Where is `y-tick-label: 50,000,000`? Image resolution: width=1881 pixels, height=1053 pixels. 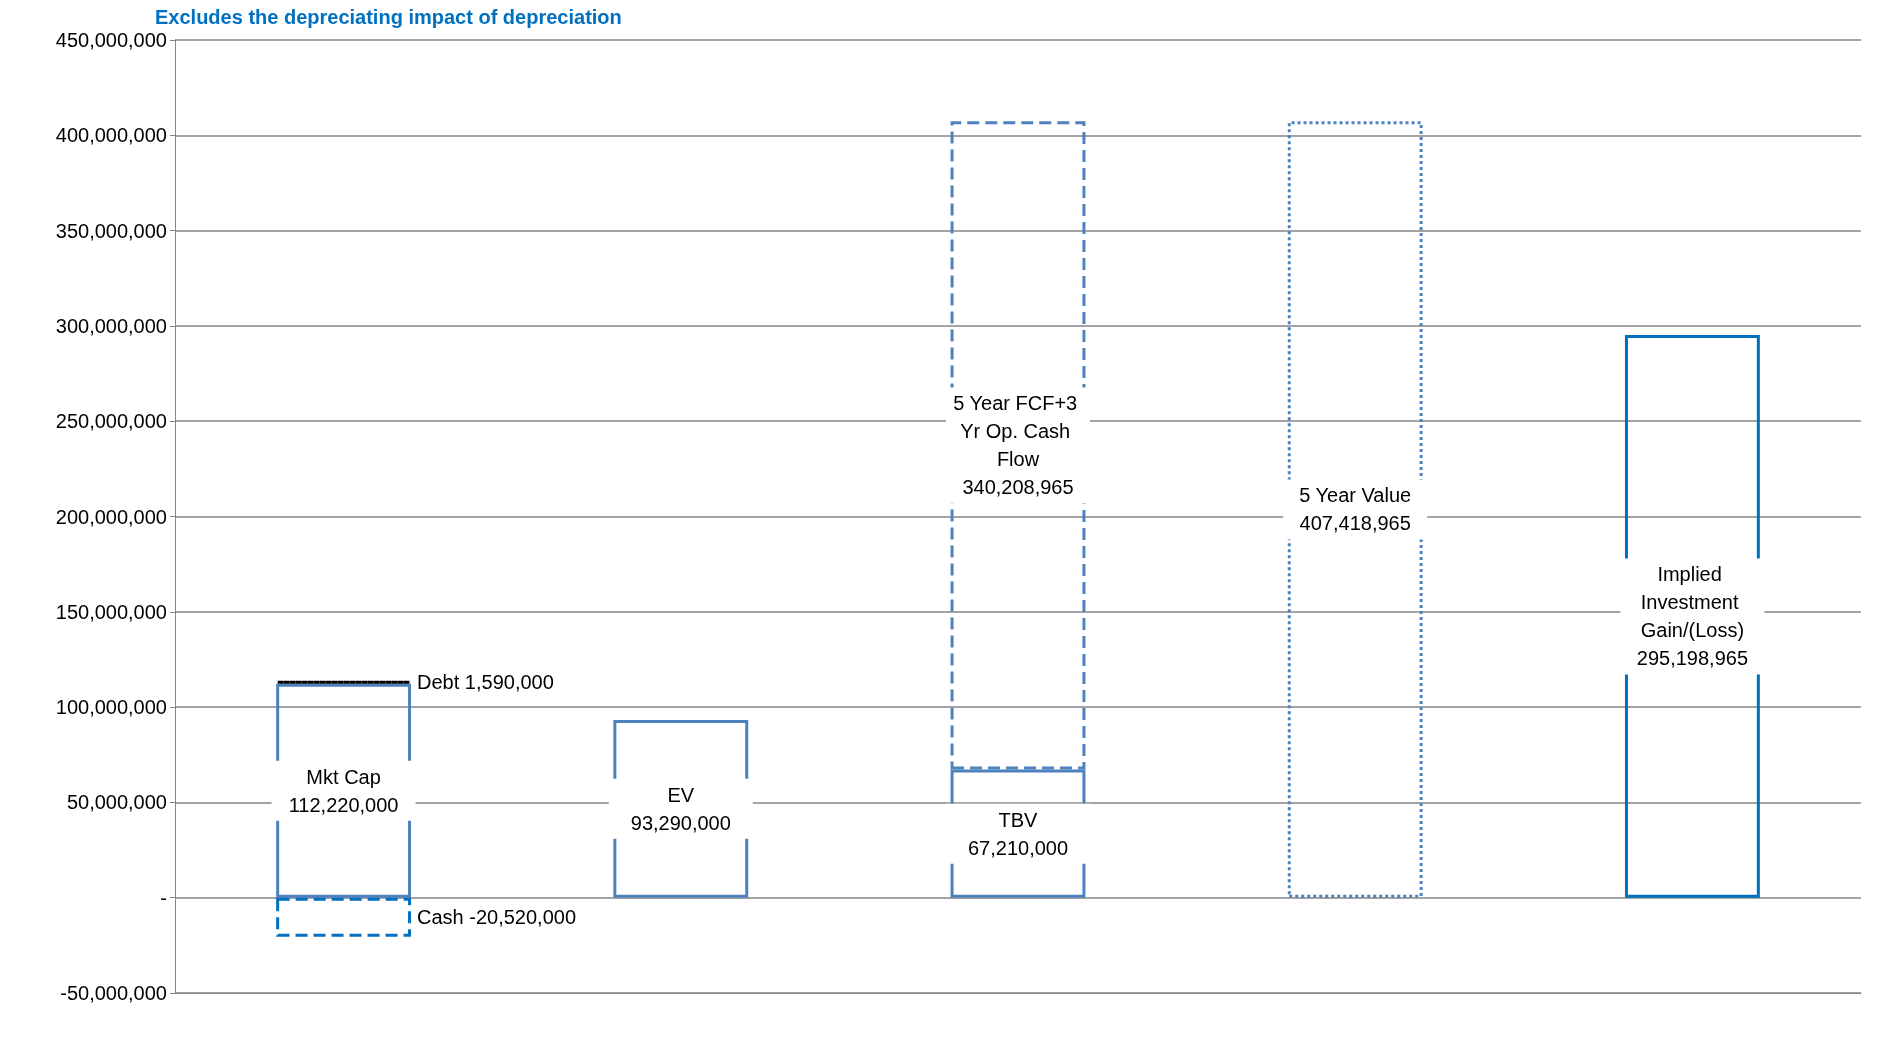
y-tick-label: 50,000,000 is located at coordinates (116, 802).